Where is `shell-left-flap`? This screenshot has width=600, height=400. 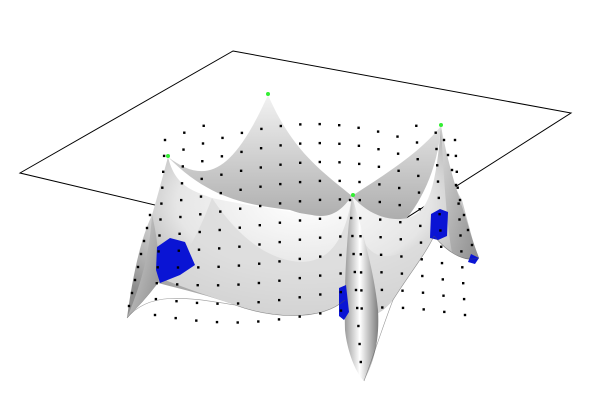 shell-left-flap is located at coordinates (143, 266).